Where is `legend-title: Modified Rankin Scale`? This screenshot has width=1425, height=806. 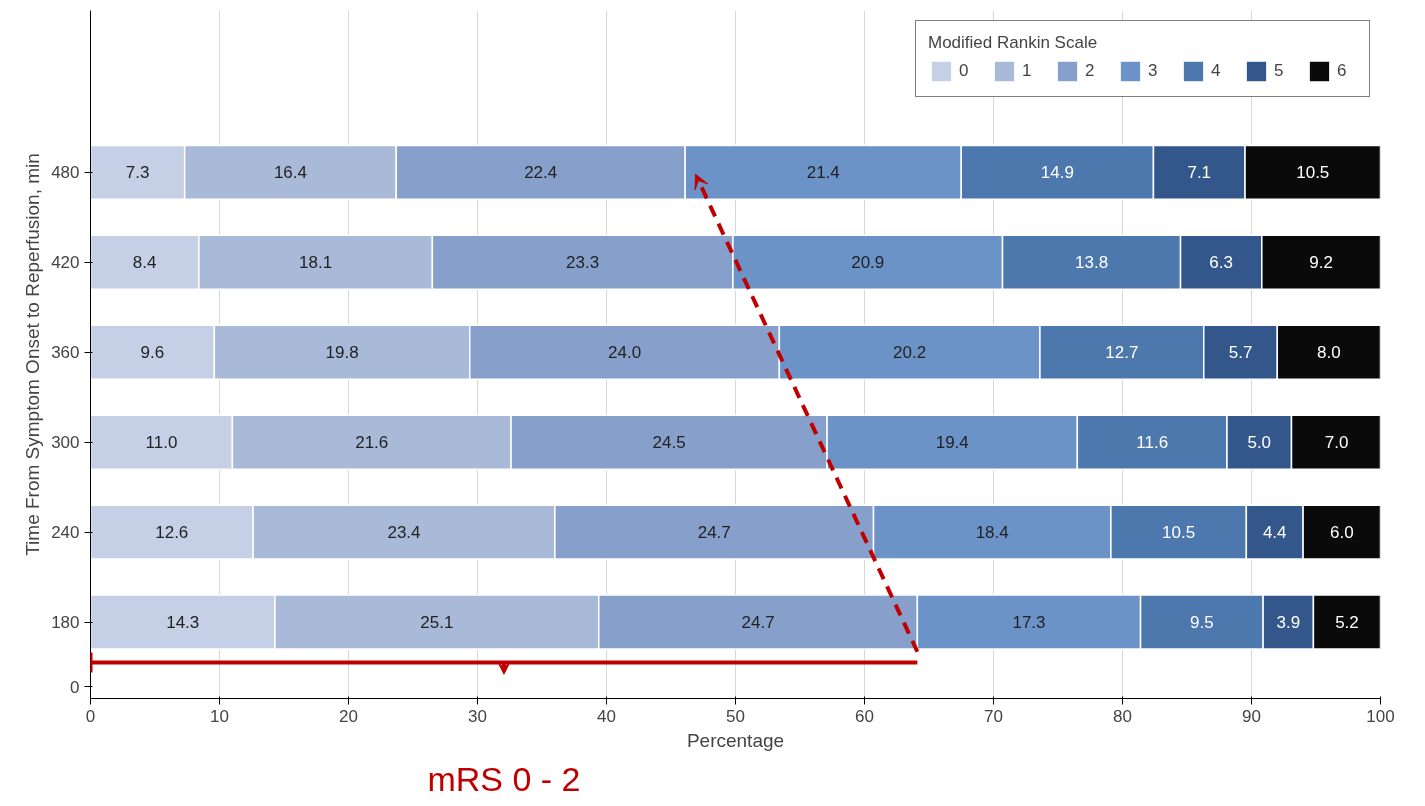 legend-title: Modified Rankin Scale is located at coordinates (1013, 43).